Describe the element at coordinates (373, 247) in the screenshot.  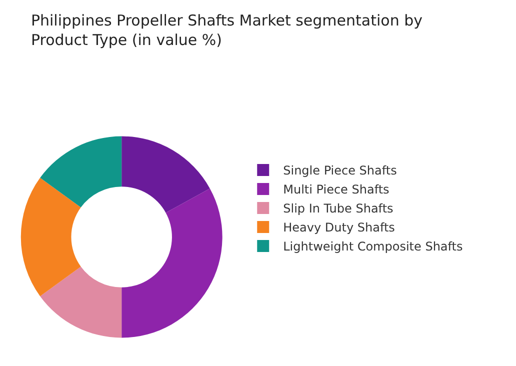
I see `legend-label: Lightweight Composite Shafts` at that location.